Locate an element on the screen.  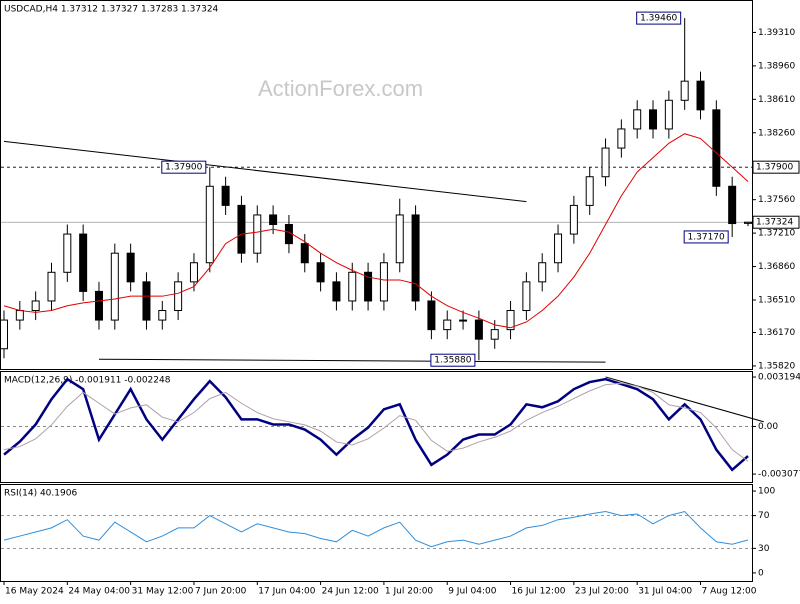
annotation-label: 1.35880 is located at coordinates (452, 361).